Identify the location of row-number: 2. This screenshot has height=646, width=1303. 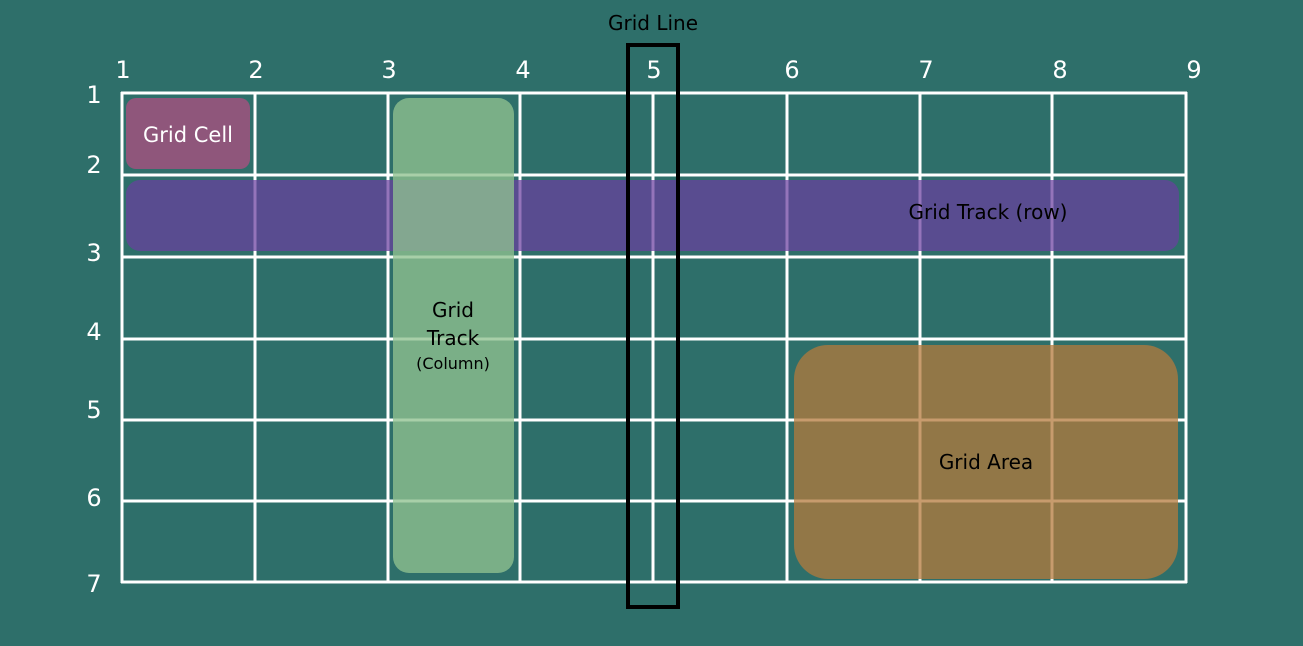
(93, 165).